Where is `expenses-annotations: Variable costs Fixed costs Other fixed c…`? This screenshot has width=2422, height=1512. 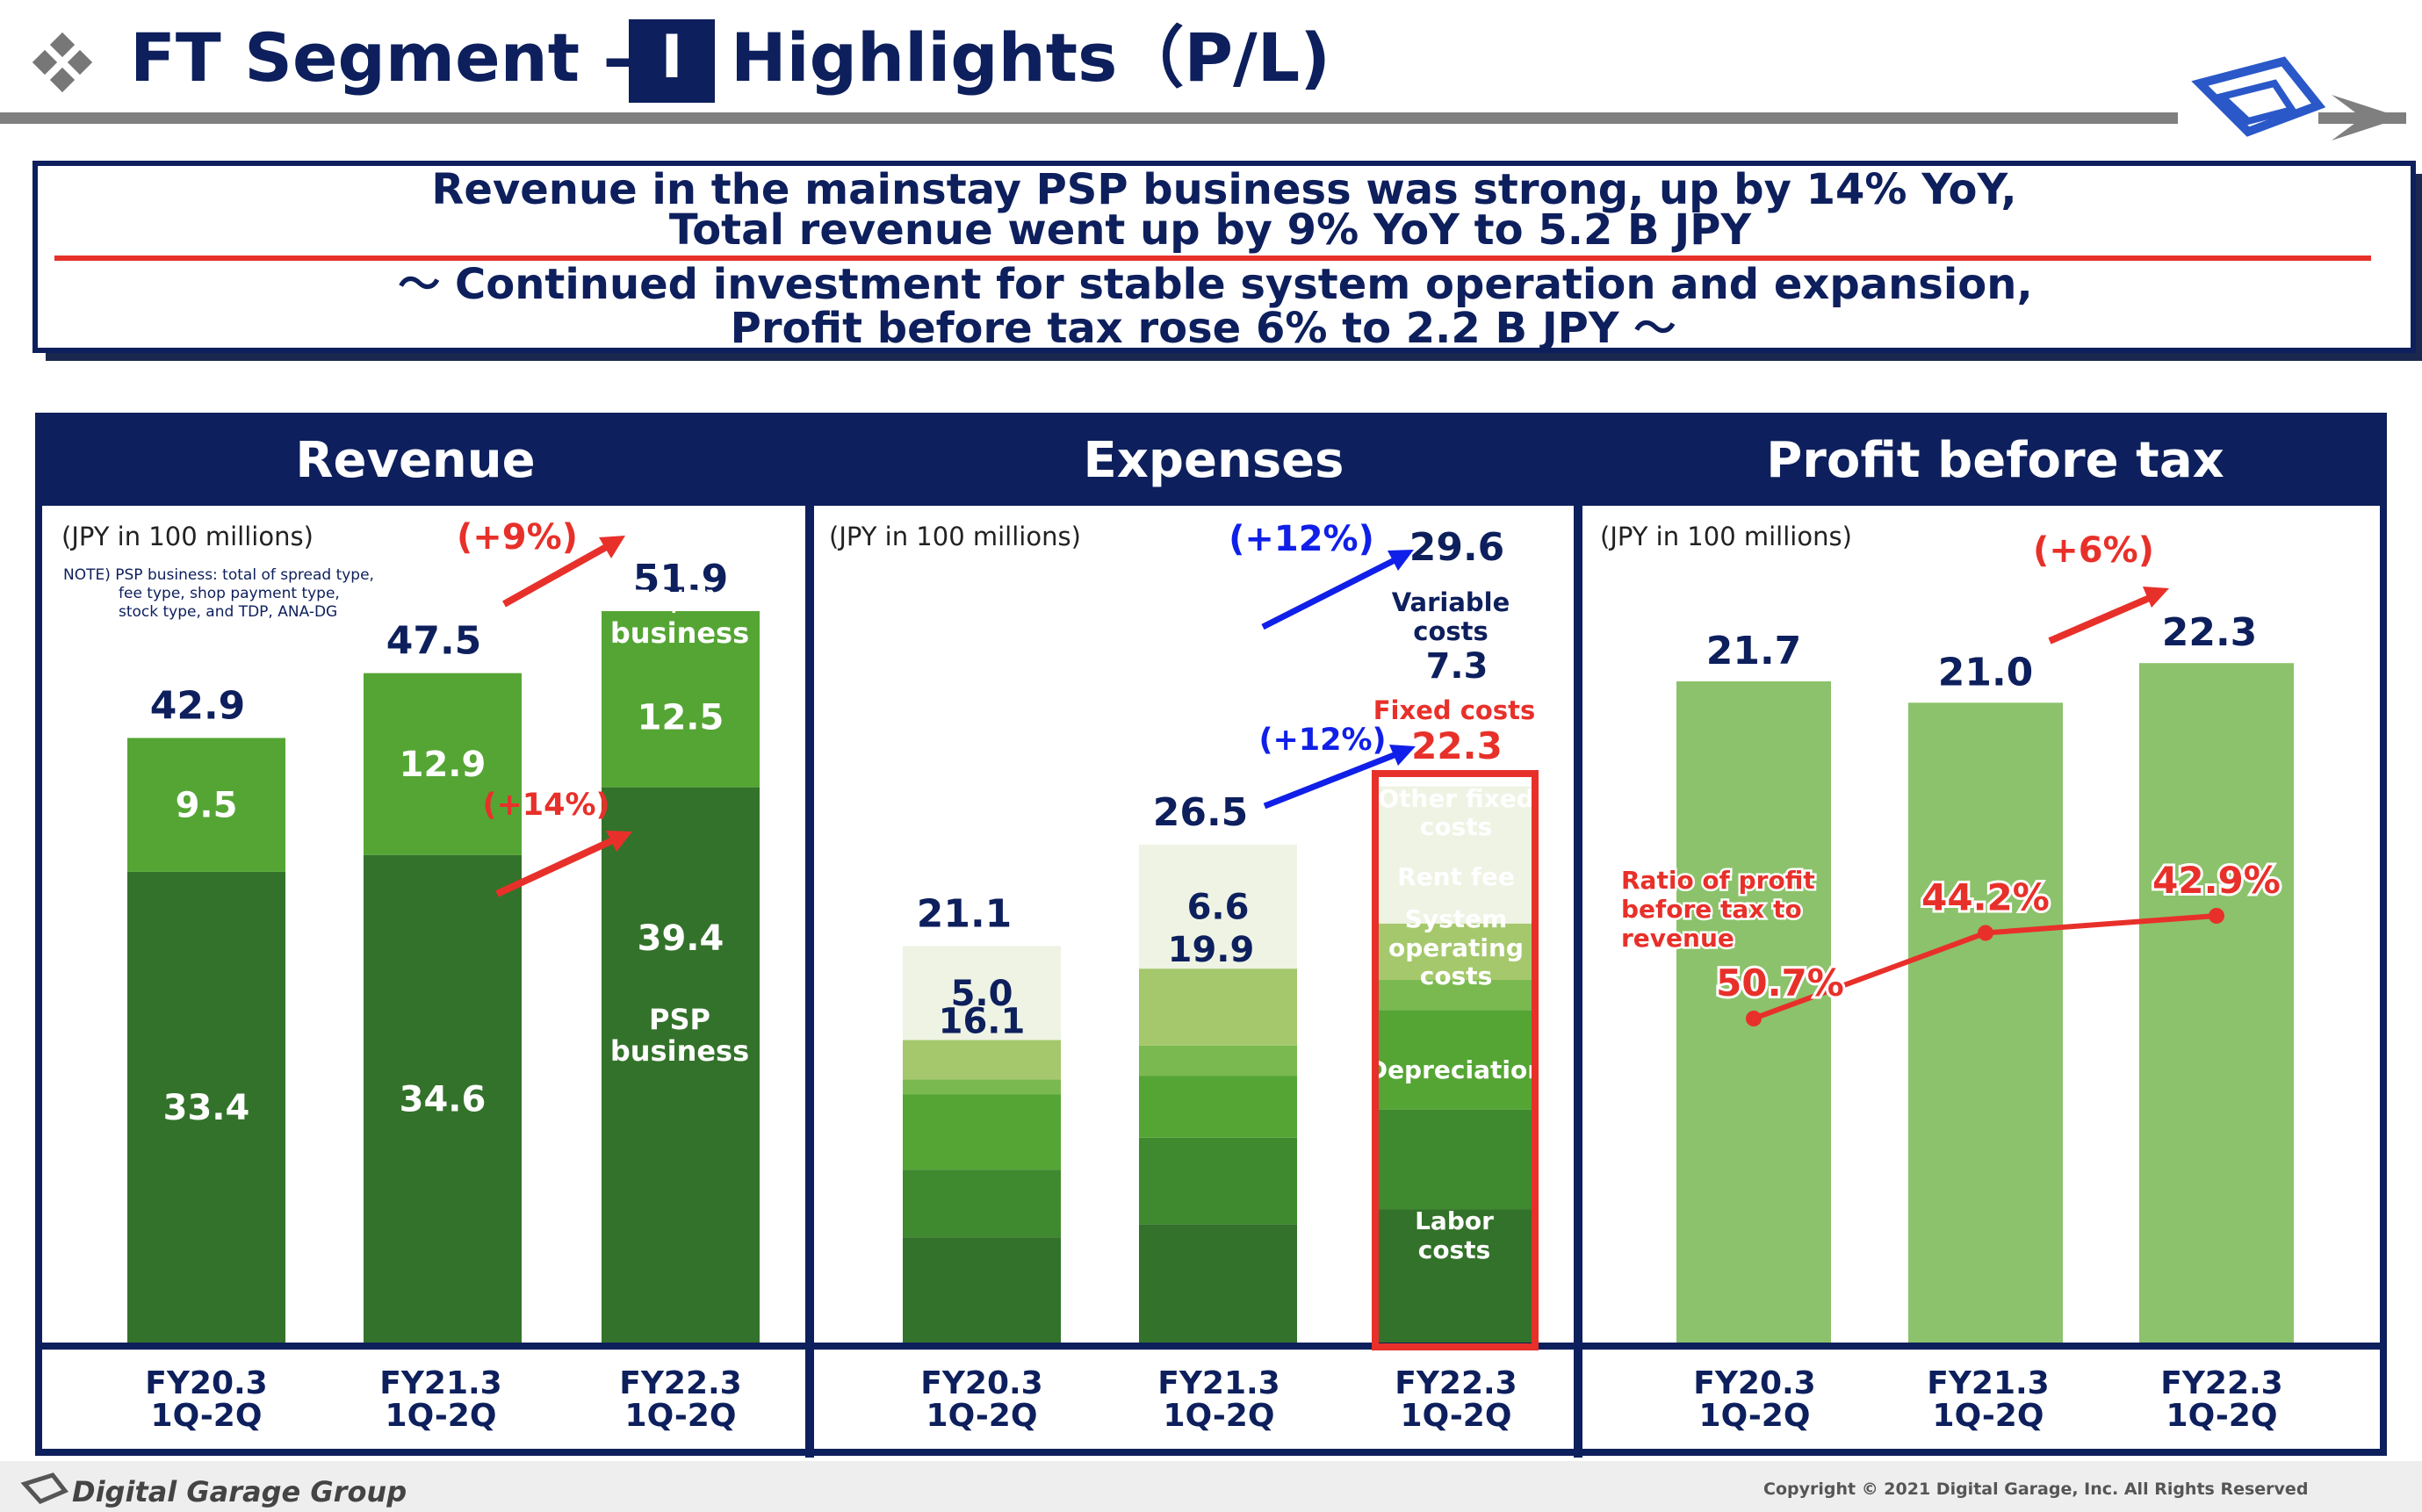
expenses-annotations: Variable costs Fixed costs Other fixed c… is located at coordinates (1387, 934).